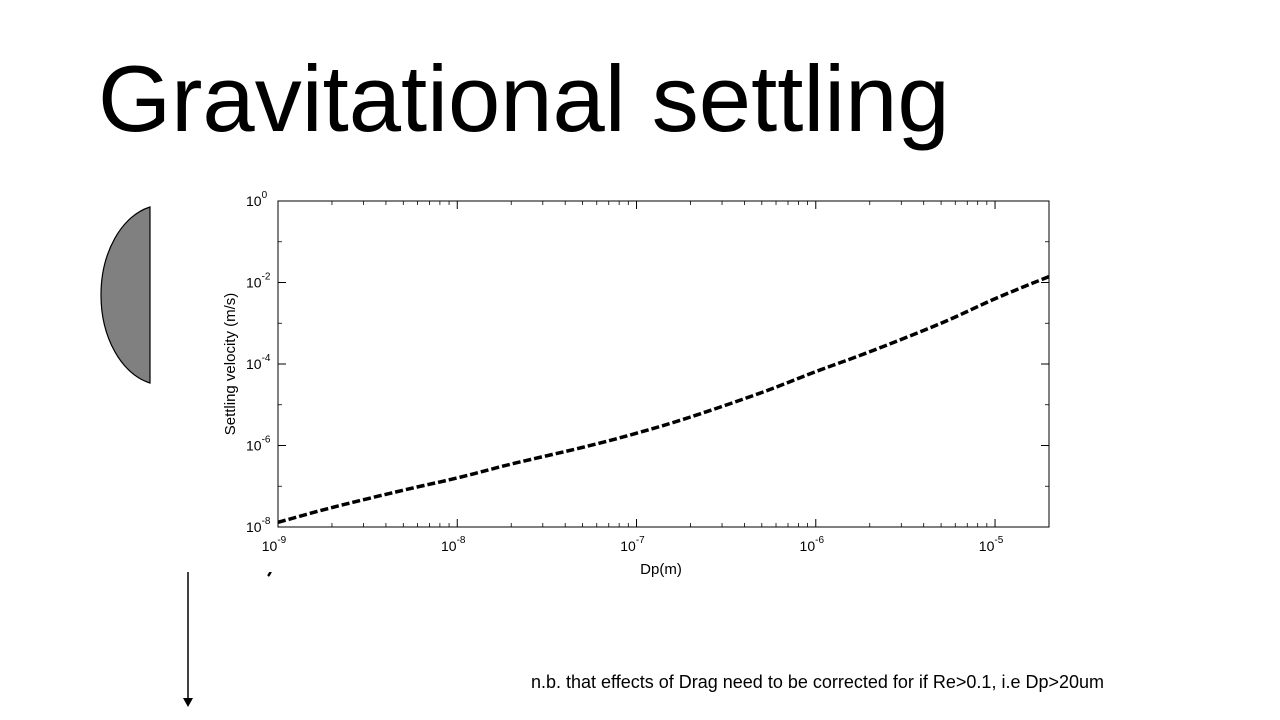  I want to click on y-tick-label: 10⁻⁴, so click(258, 362).